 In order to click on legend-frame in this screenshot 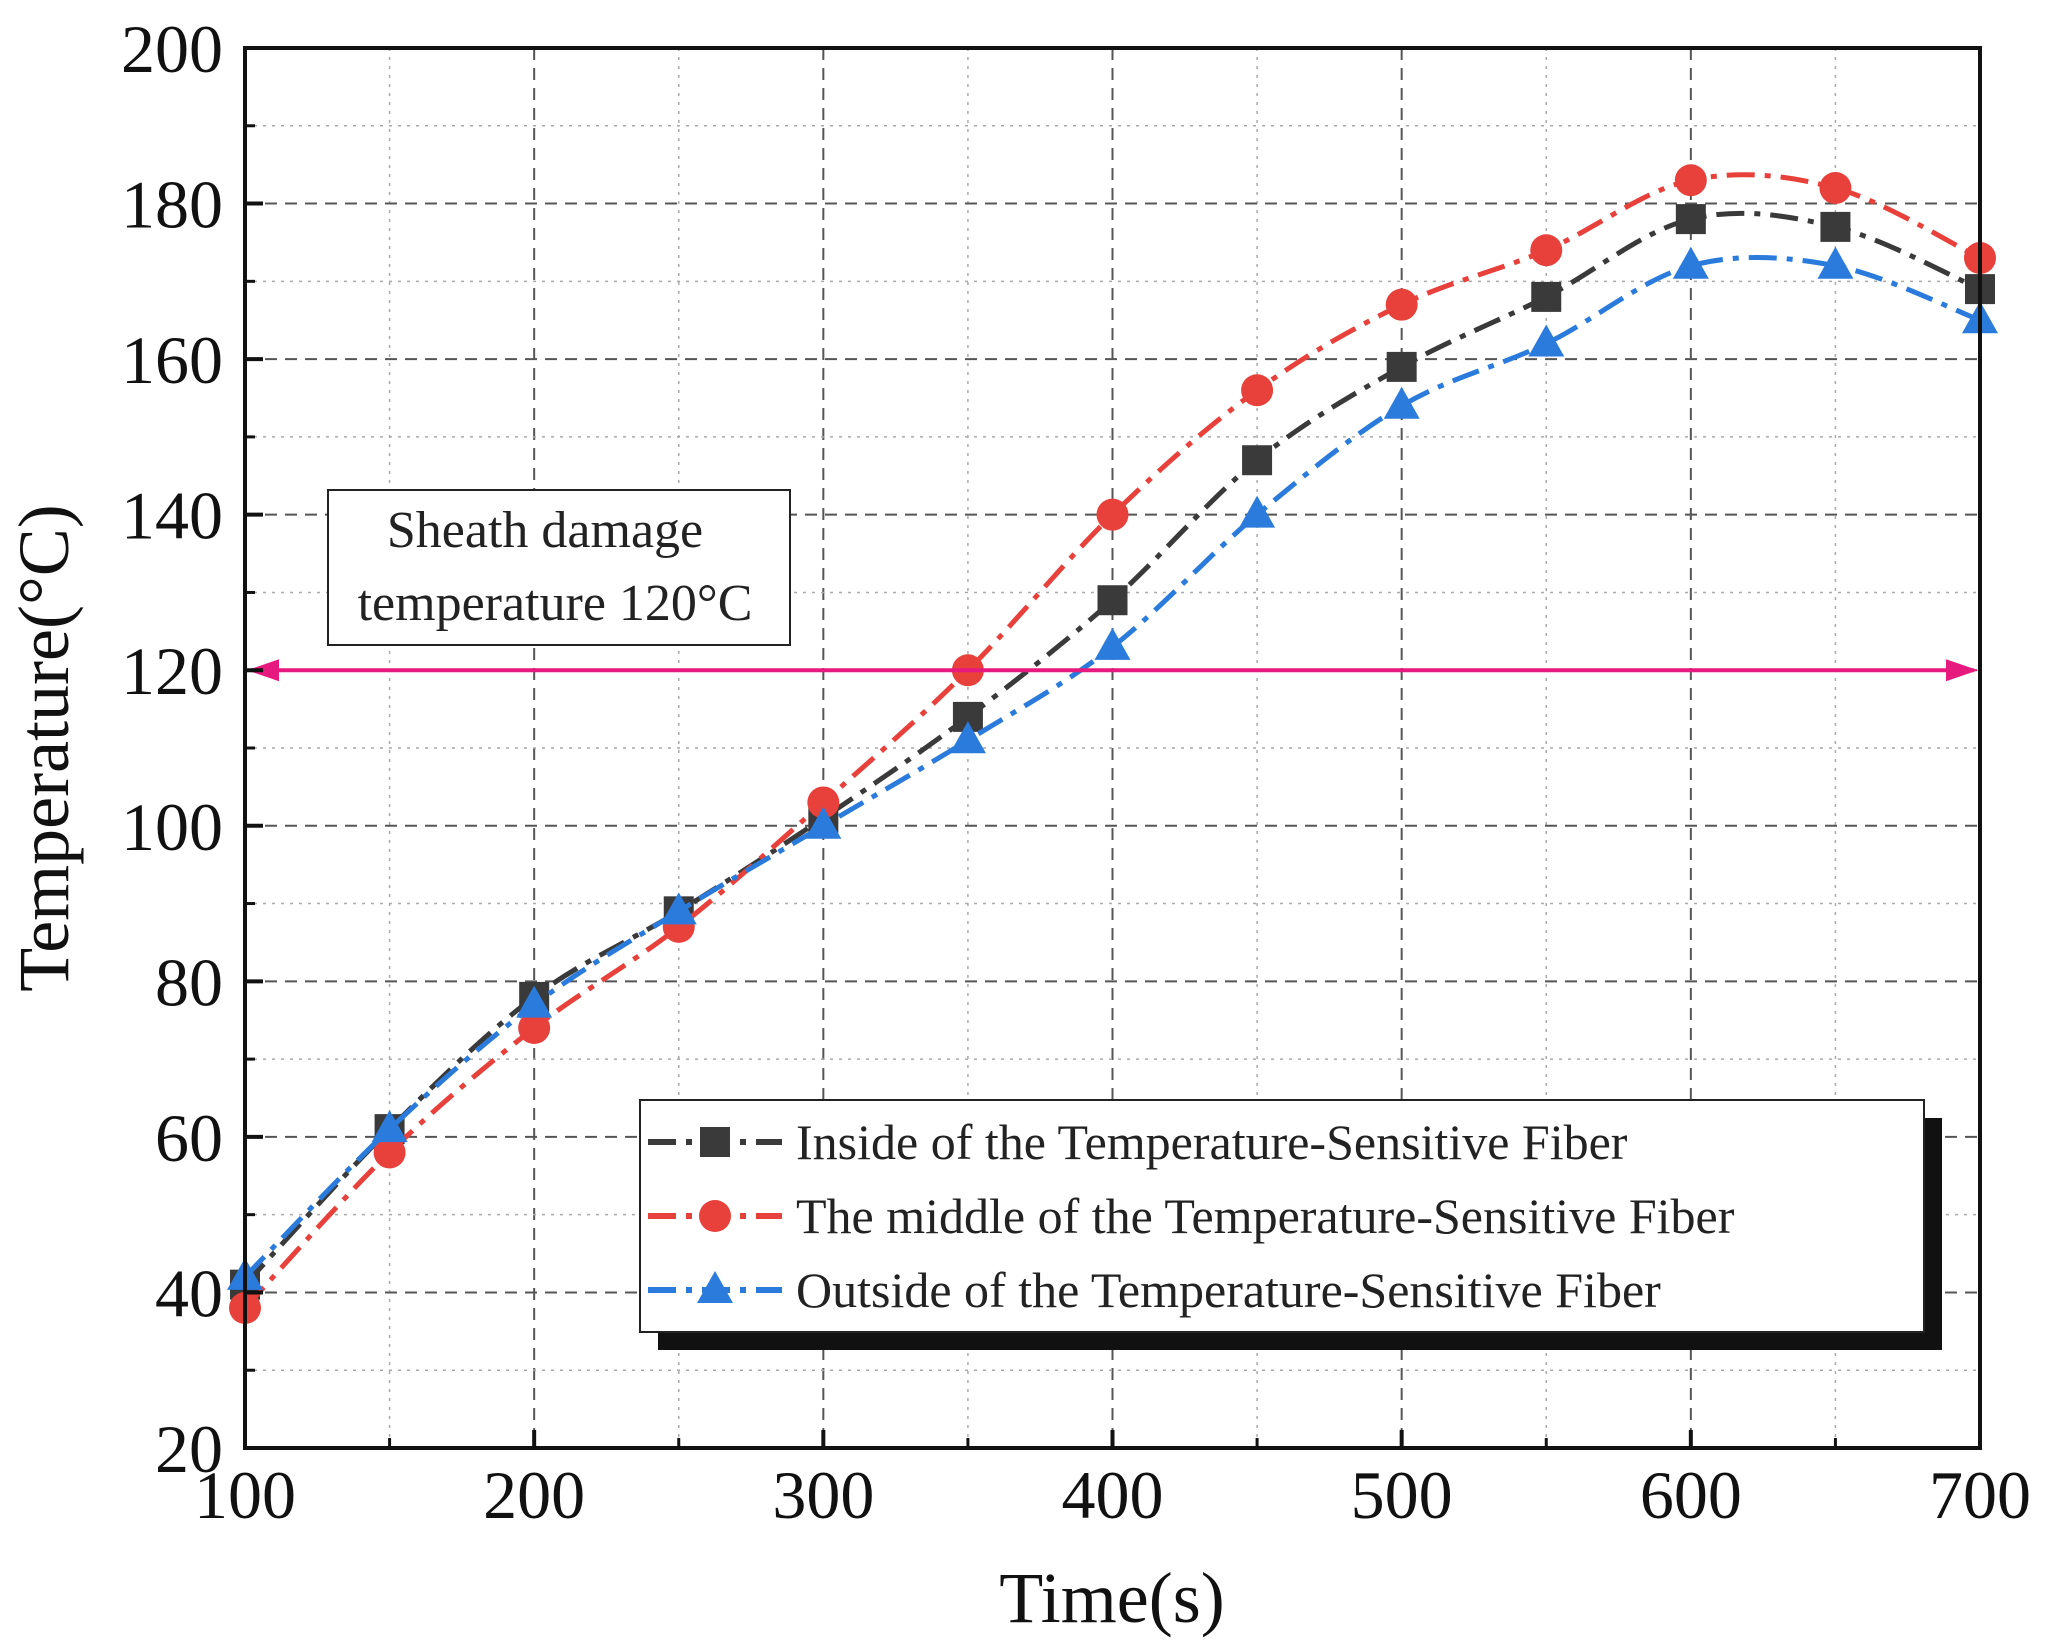, I will do `click(1282, 1216)`.